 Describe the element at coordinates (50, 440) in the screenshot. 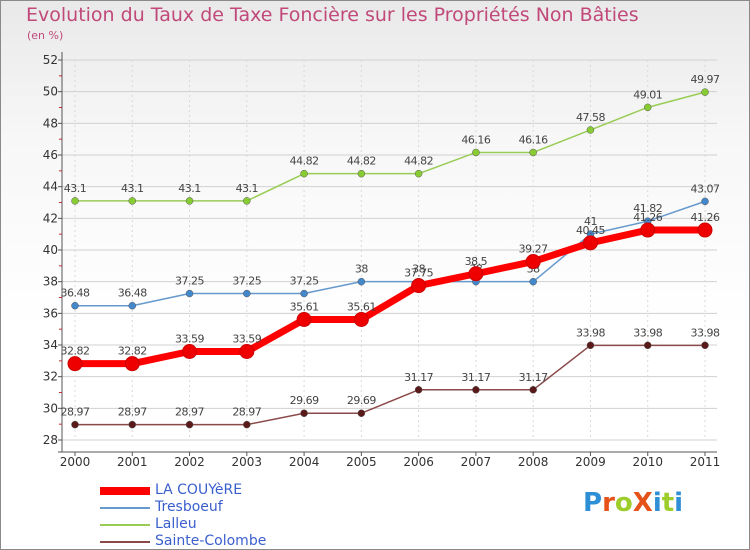

I see `y-tick-label: 28` at that location.